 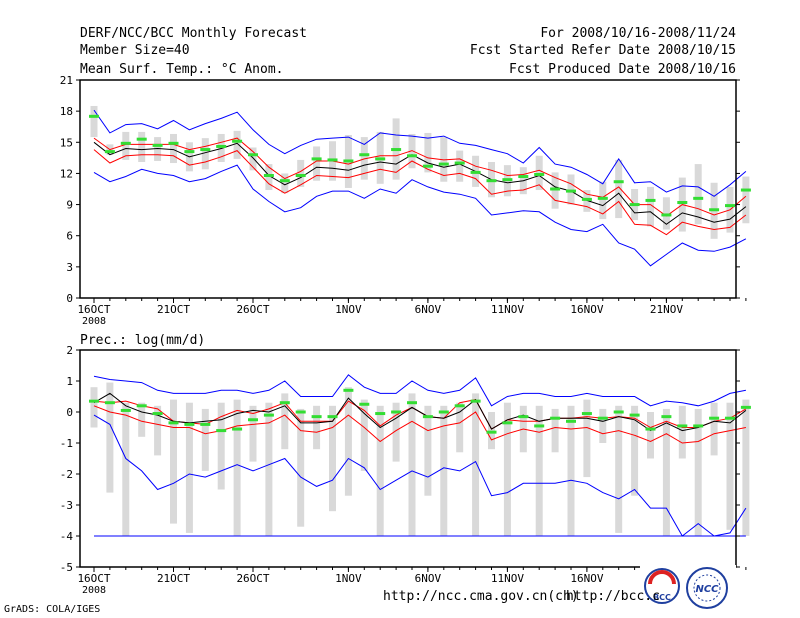 What do you see at coordinates (613, 596) in the screenshot?
I see `bcc-url: http://bcc.c` at bounding box center [613, 596].